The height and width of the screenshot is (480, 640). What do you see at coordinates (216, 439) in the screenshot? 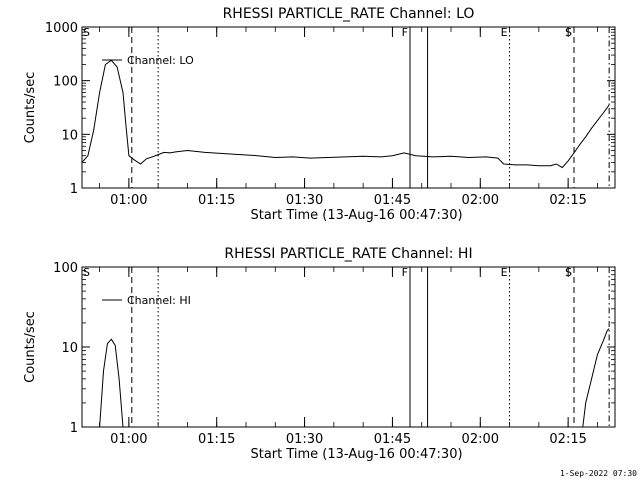
I see `hi-x-tick-label: 01:15` at bounding box center [216, 439].